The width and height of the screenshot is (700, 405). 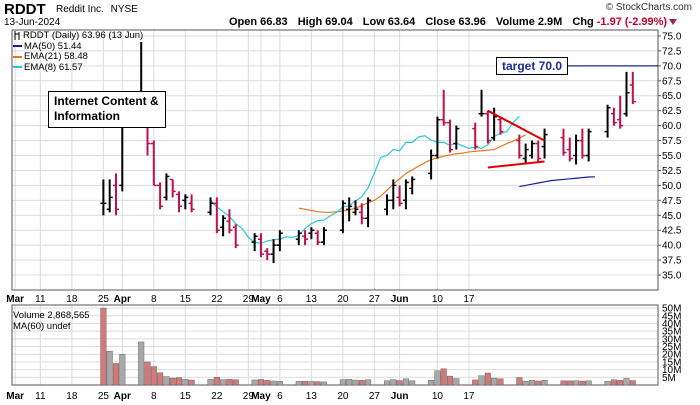 I want to click on volume-x-tick-label: 10, so click(x=438, y=396).